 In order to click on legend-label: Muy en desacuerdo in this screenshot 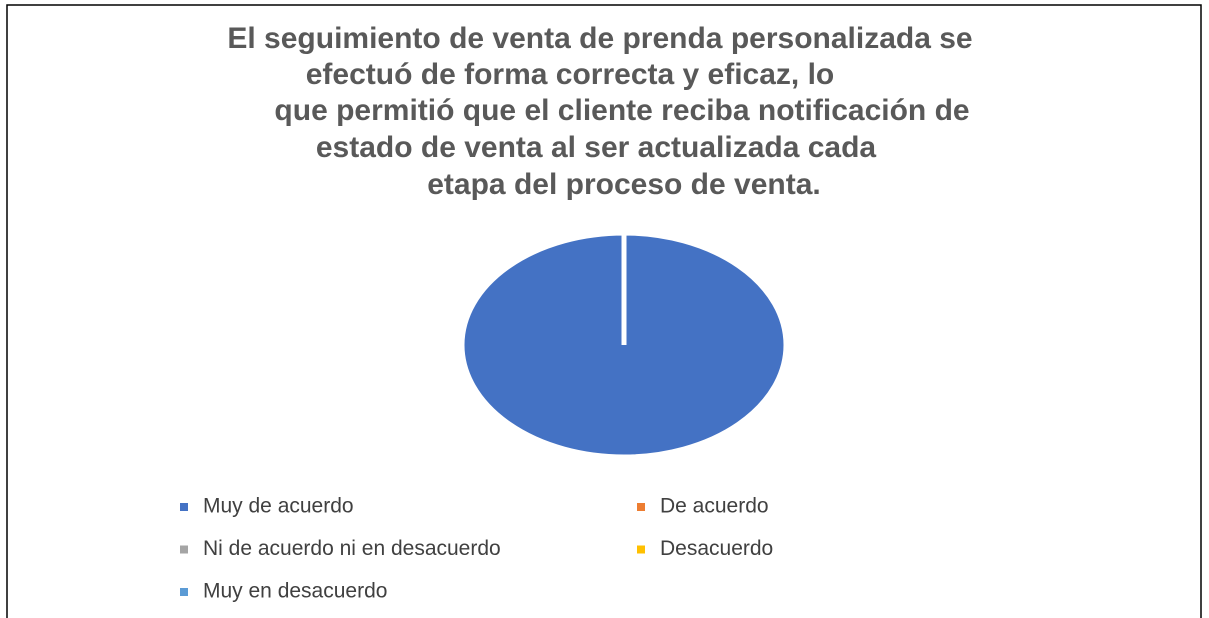, I will do `click(295, 591)`.